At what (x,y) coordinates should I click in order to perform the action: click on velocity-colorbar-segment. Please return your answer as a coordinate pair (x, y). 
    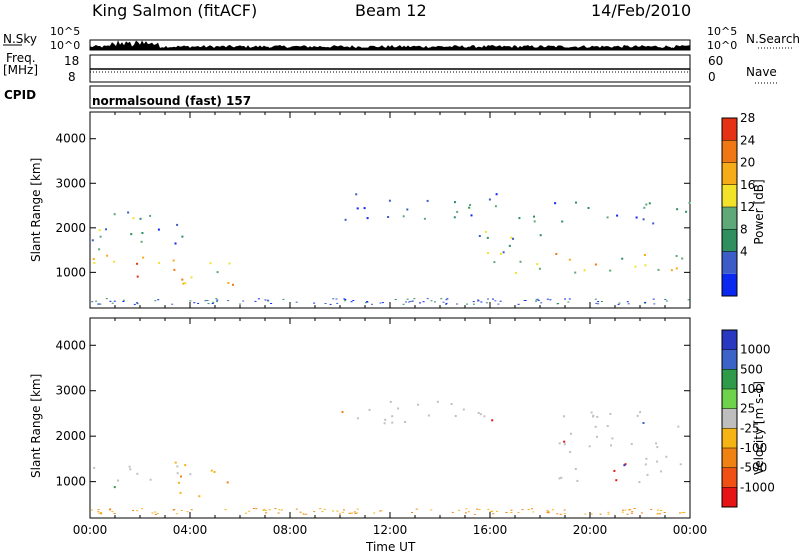
    Looking at the image, I should click on (729, 418).